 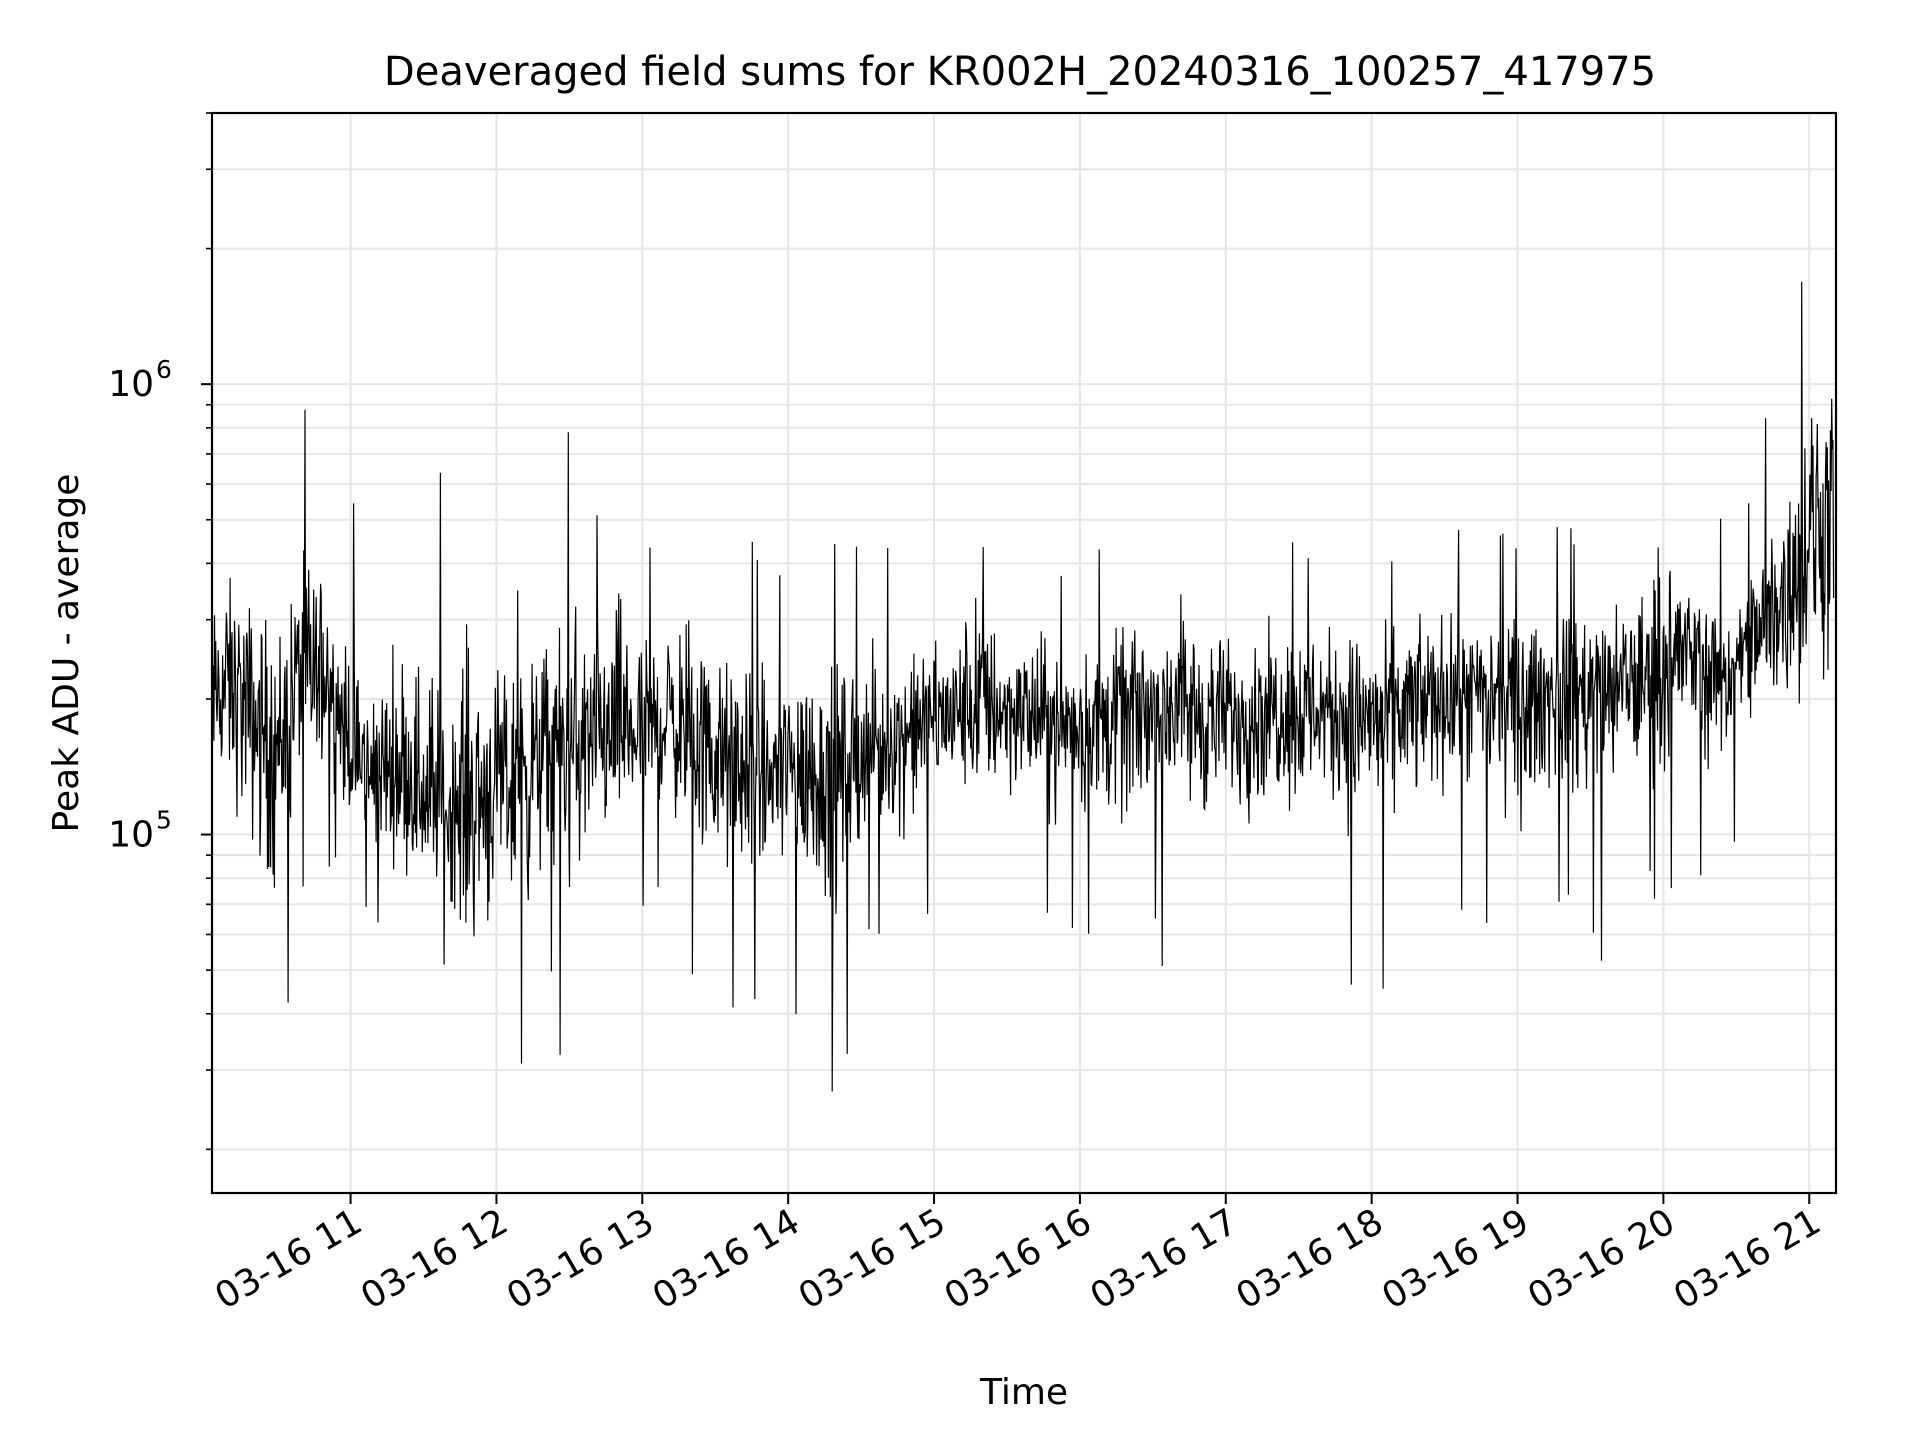 I want to click on y-tick-label-exponent: 5, so click(x=164, y=820).